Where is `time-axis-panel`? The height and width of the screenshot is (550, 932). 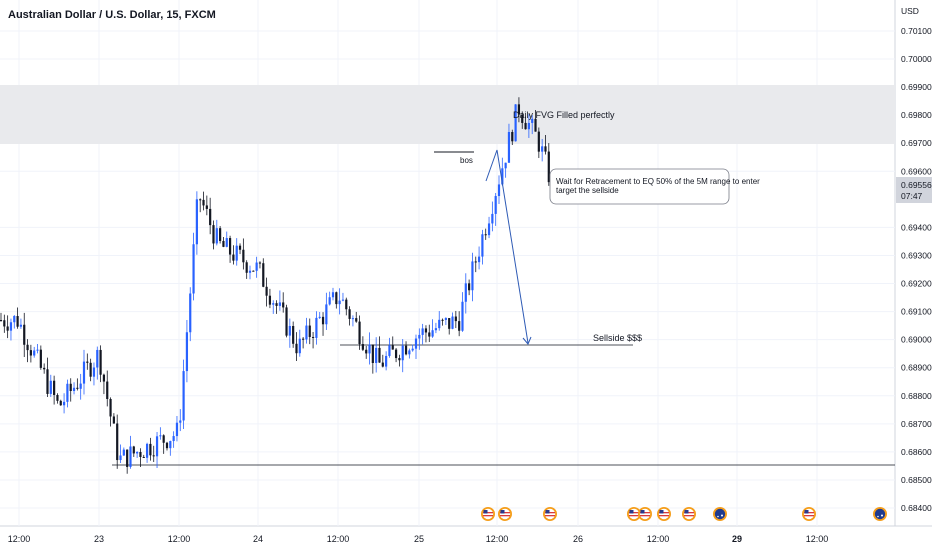 time-axis-panel is located at coordinates (466, 538).